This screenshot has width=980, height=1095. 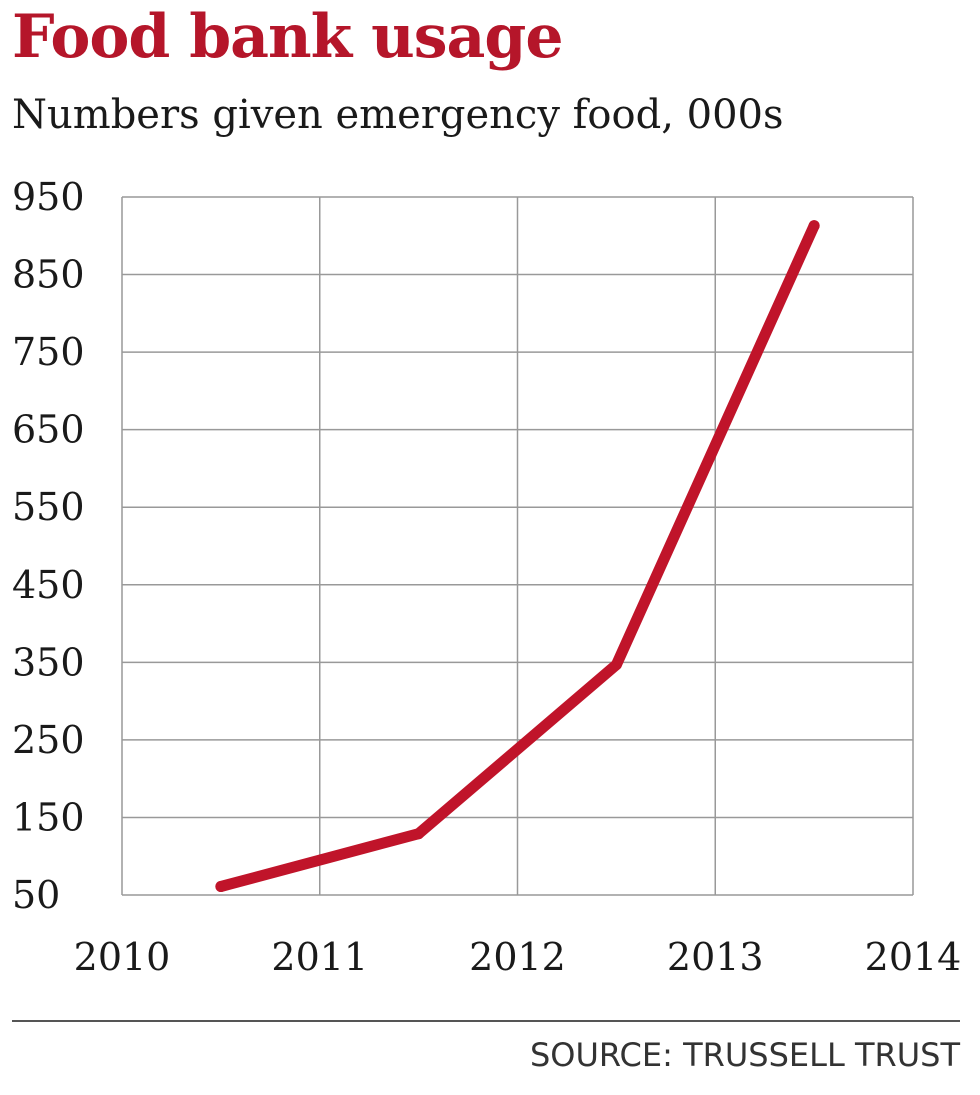 I want to click on y-tick-label: 350, so click(x=48, y=662).